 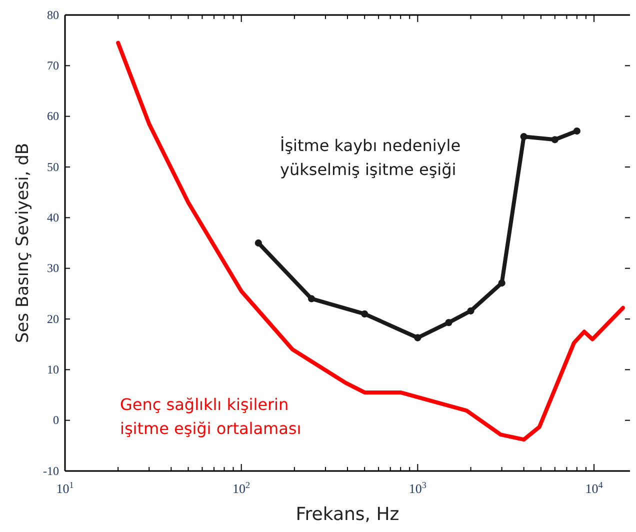 What do you see at coordinates (53, 268) in the screenshot?
I see `y-tick-label: 30` at bounding box center [53, 268].